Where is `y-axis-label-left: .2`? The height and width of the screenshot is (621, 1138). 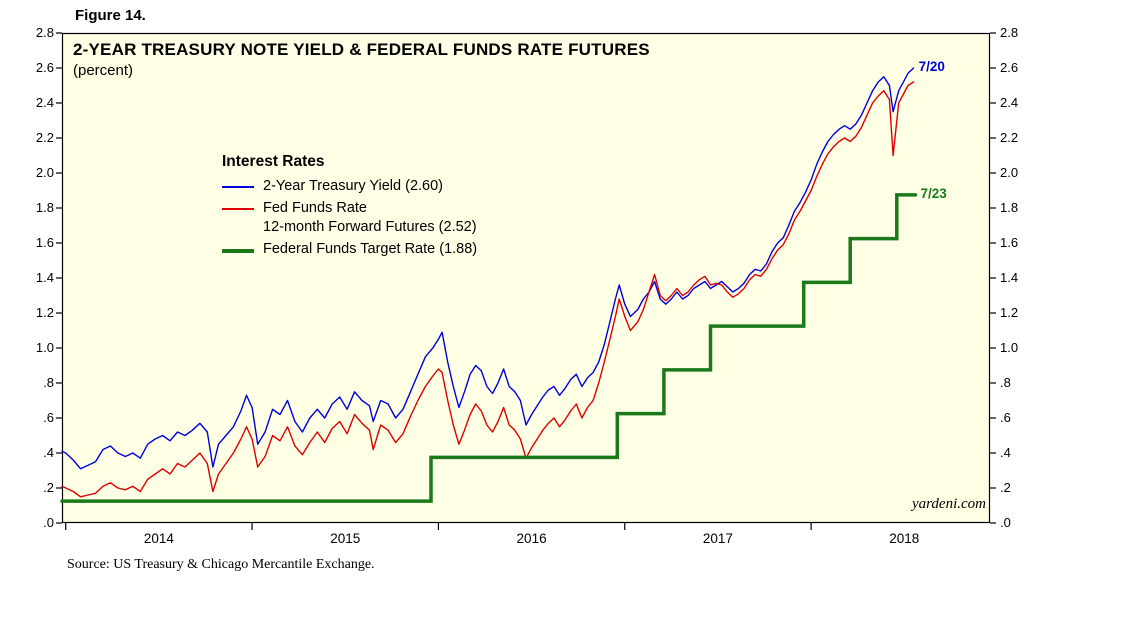 y-axis-label-left: .2 is located at coordinates (48, 487).